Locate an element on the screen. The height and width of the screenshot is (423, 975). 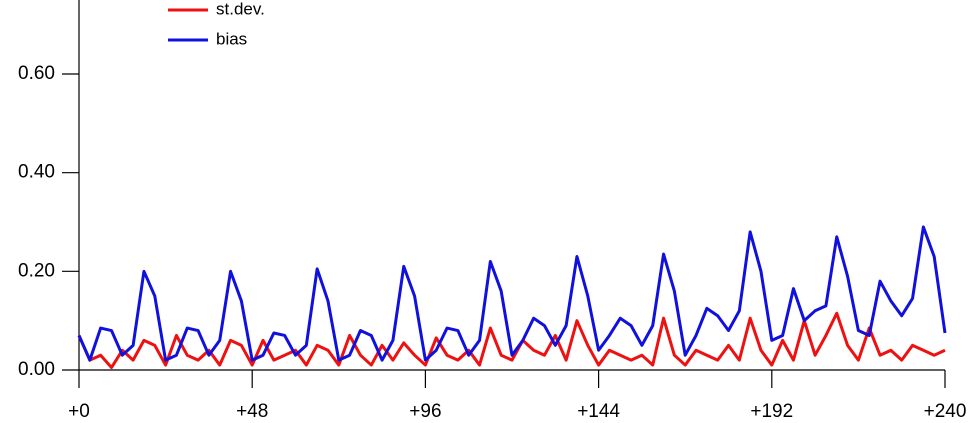
x-tick-label: +48 is located at coordinates (252, 411).